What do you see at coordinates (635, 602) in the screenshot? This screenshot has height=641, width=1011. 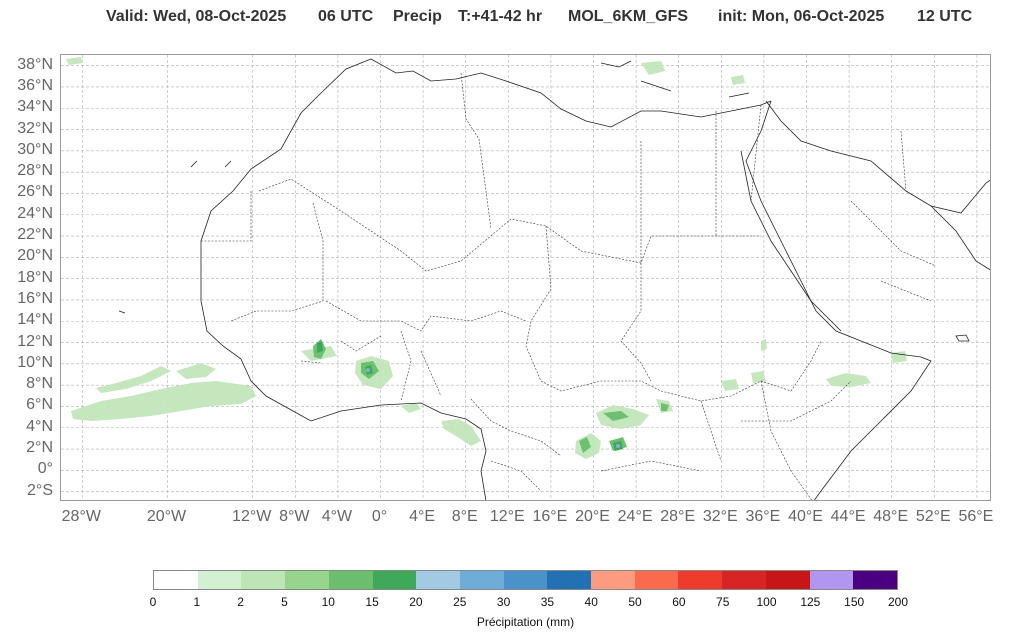 I see `colorbar-tick: 50` at bounding box center [635, 602].